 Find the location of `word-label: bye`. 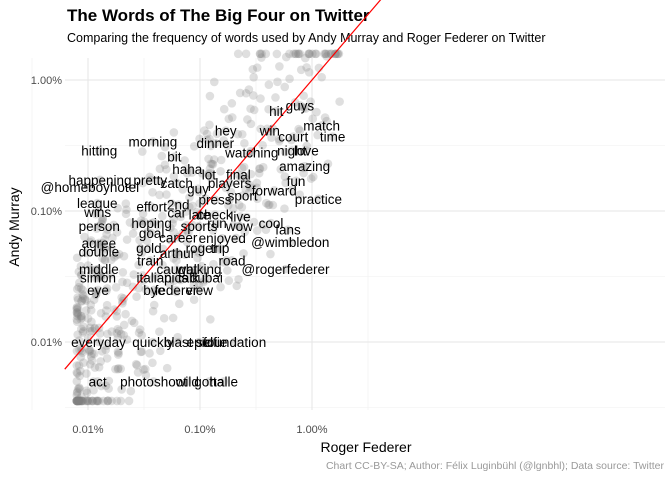

word-label: bye is located at coordinates (154, 290).